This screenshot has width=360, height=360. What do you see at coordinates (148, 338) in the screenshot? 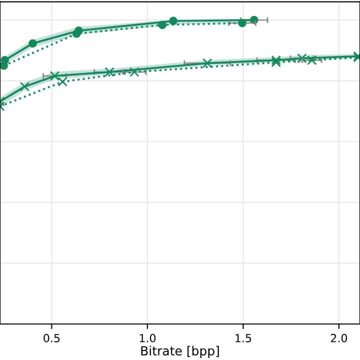
I see `x-tick-label: 1.0` at bounding box center [148, 338].